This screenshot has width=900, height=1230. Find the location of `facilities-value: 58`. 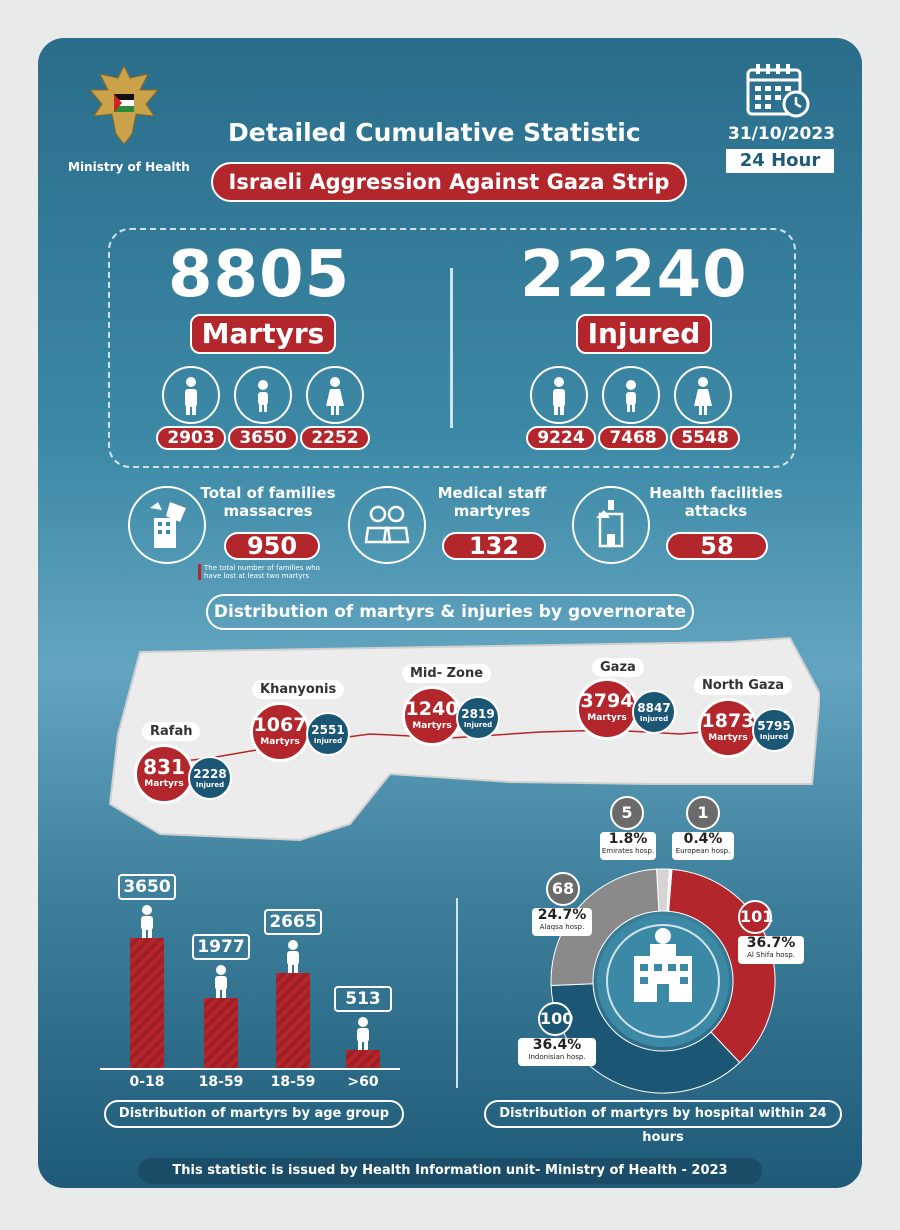

facilities-value: 58 is located at coordinates (717, 546).